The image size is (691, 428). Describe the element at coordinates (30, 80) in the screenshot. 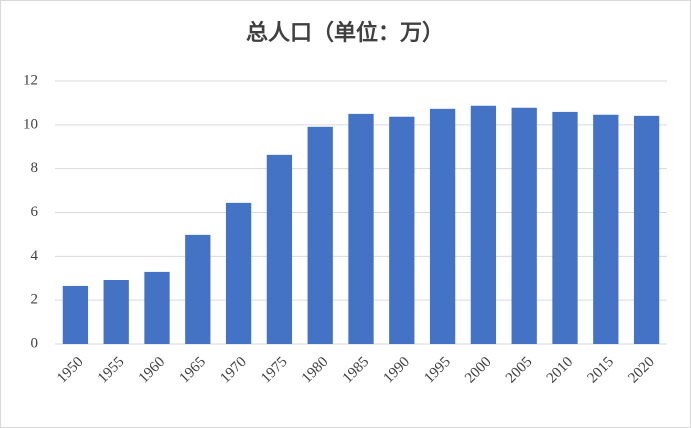

I see `y-tick-label: 12` at that location.